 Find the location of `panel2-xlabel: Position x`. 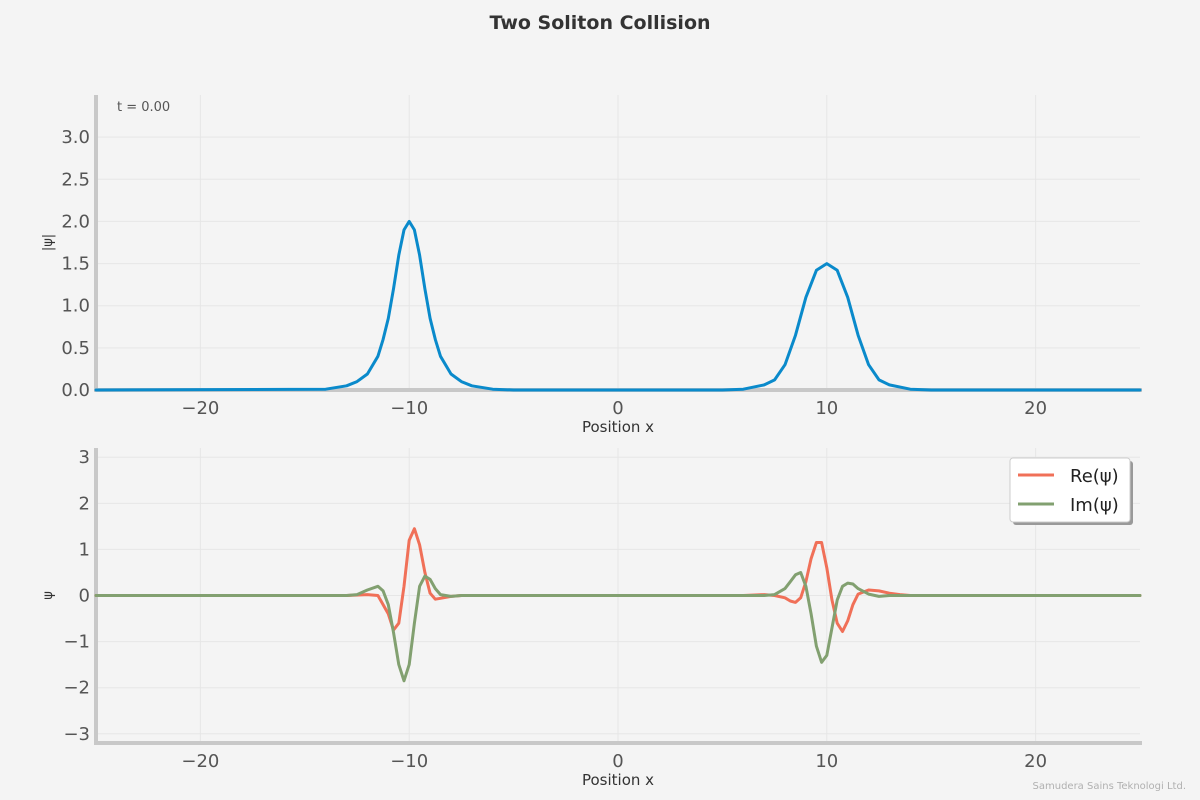

panel2-xlabel: Position x is located at coordinates (618, 780).